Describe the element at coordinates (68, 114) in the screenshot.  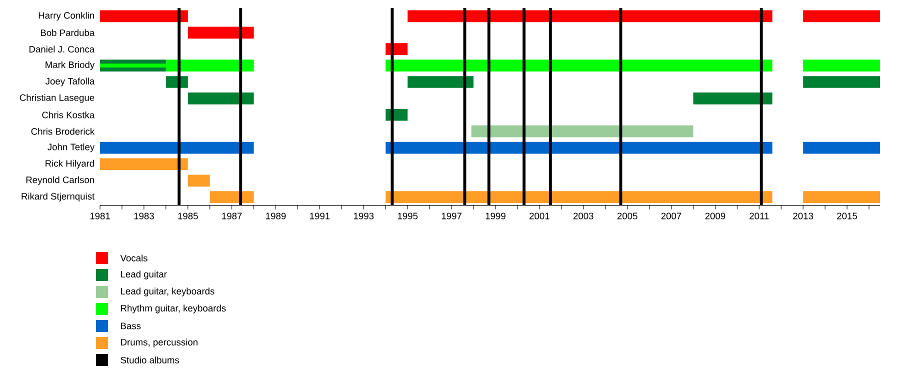
I see `y-tick-label: Chris Kostka` at that location.